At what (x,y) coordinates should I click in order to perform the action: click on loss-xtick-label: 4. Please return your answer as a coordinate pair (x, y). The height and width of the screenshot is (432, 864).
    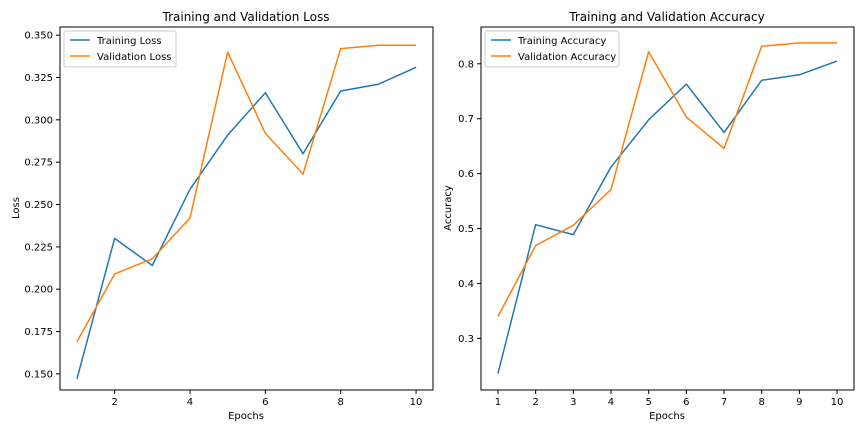
    Looking at the image, I should click on (190, 402).